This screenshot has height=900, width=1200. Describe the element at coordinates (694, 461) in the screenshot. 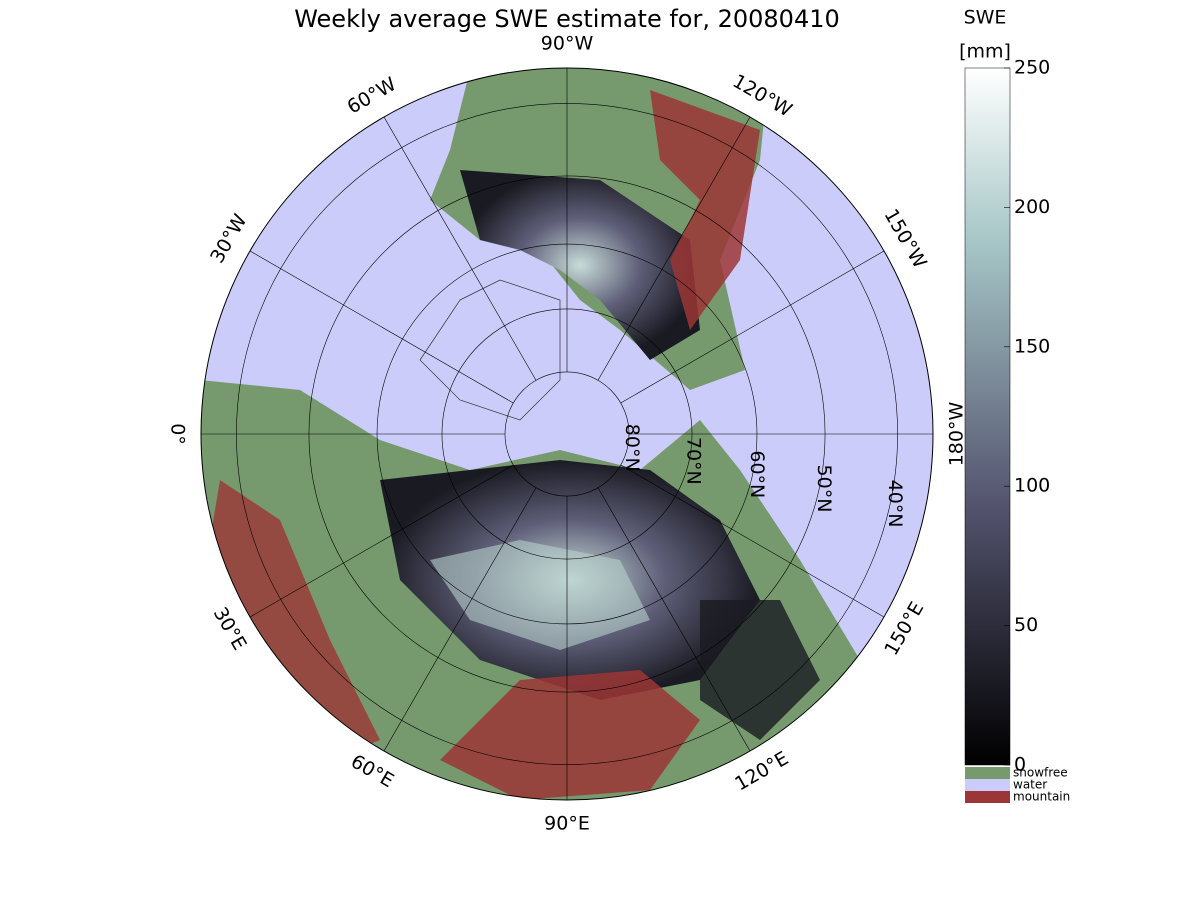

I see `latitude-label: 70°N` at that location.